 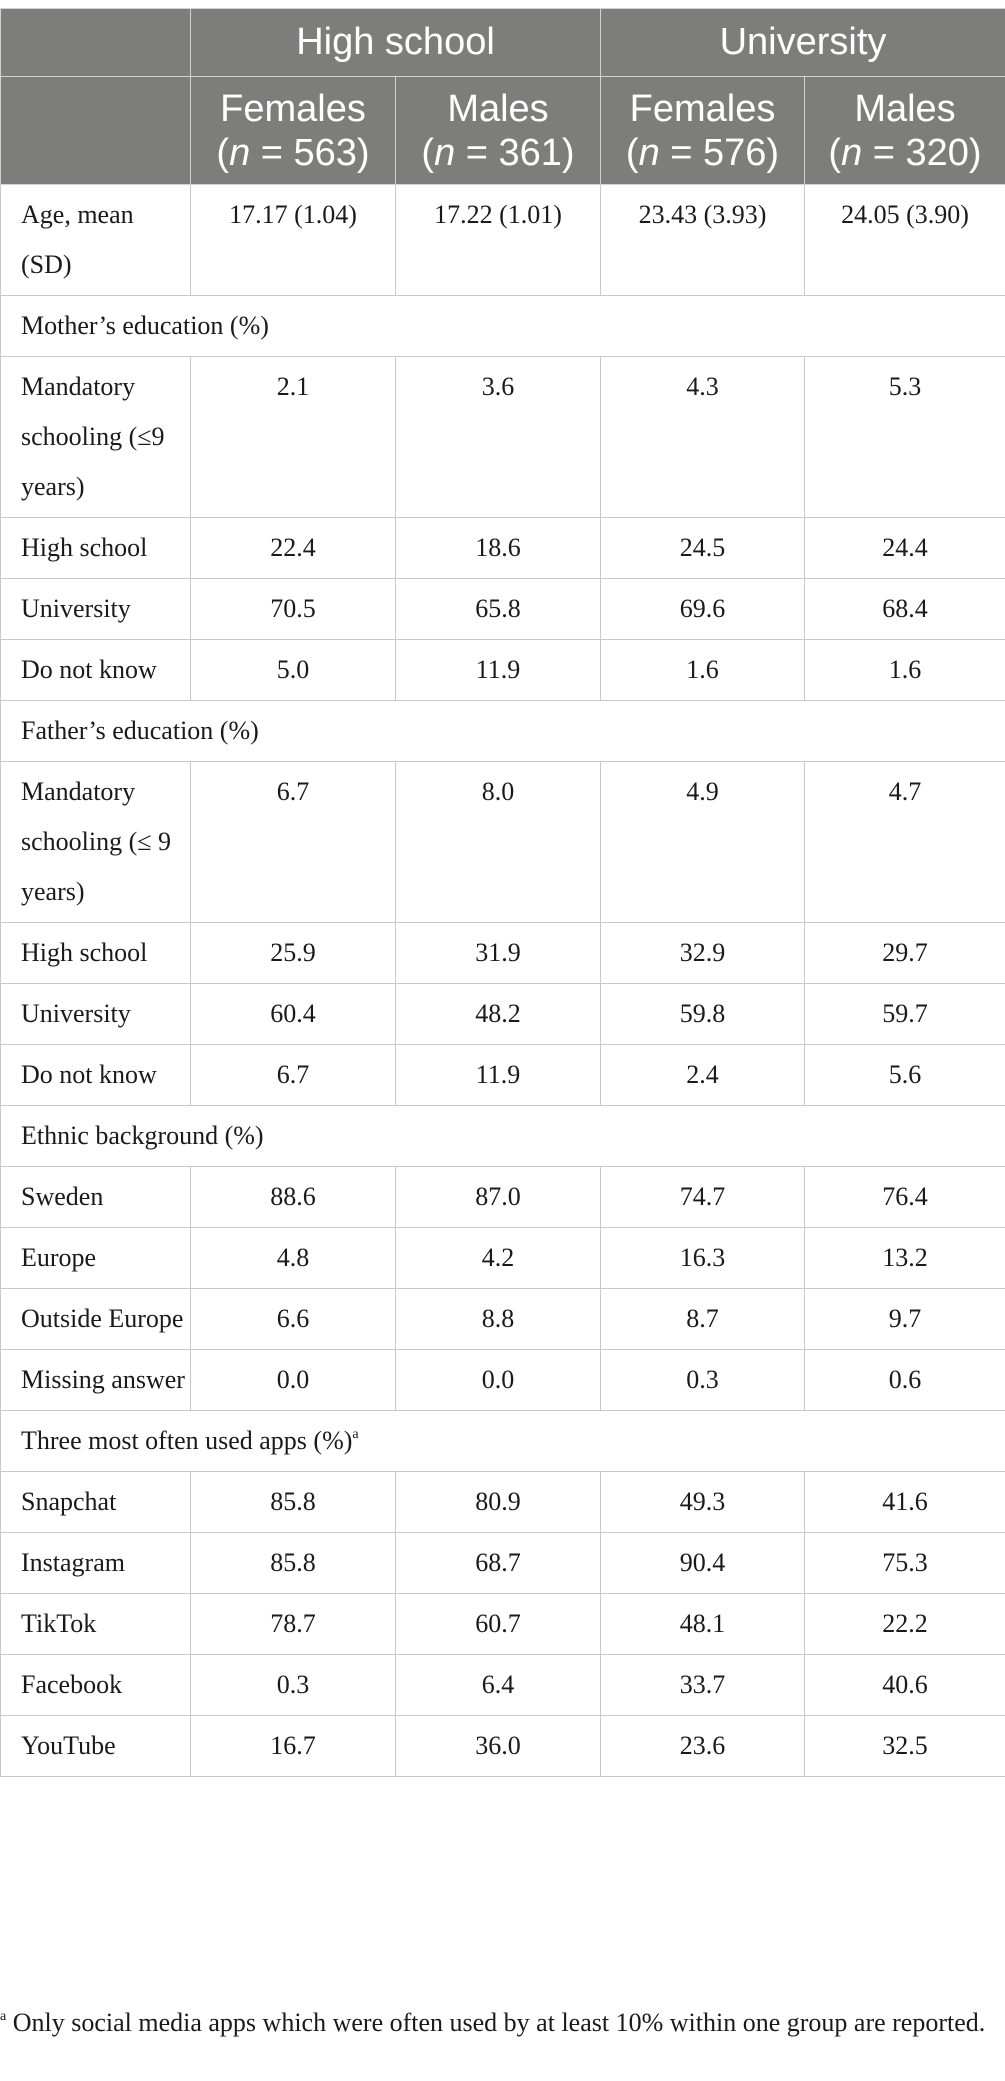 I want to click on table-row: High school 22.4 18.6 24.5 24.4, so click(x=502, y=548).